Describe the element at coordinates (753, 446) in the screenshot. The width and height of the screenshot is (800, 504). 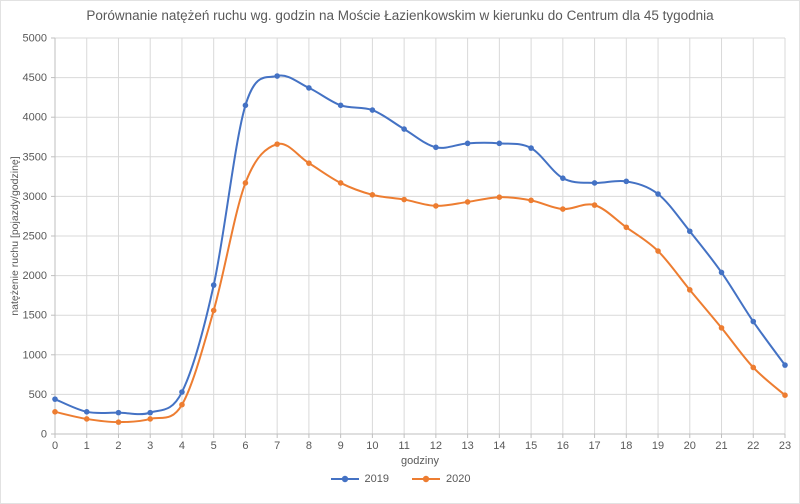
I see `x-tick-label: 22` at that location.